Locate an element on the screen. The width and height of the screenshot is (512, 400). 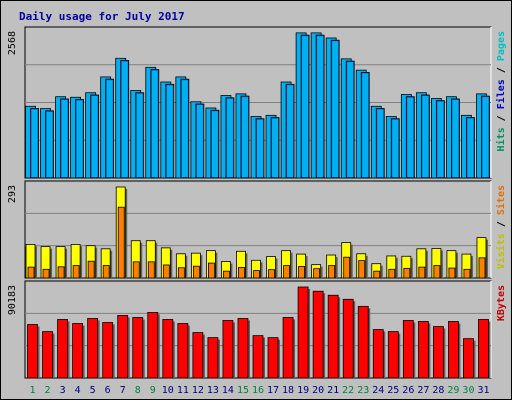
legend-entry: Pages is located at coordinates (501, 46).